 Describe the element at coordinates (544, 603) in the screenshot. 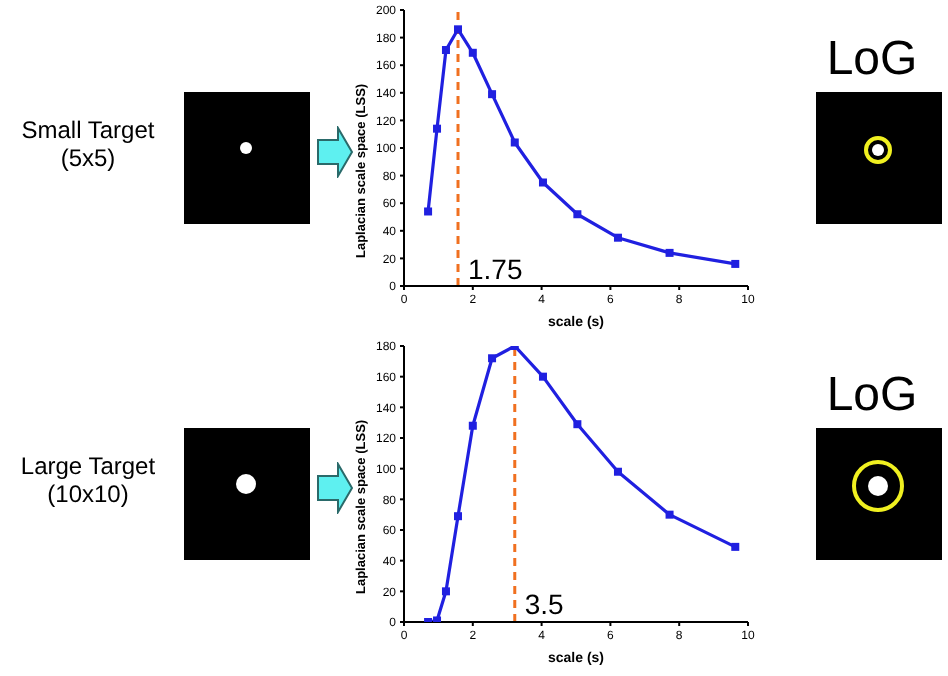

I see `annotation: 3.5` at that location.